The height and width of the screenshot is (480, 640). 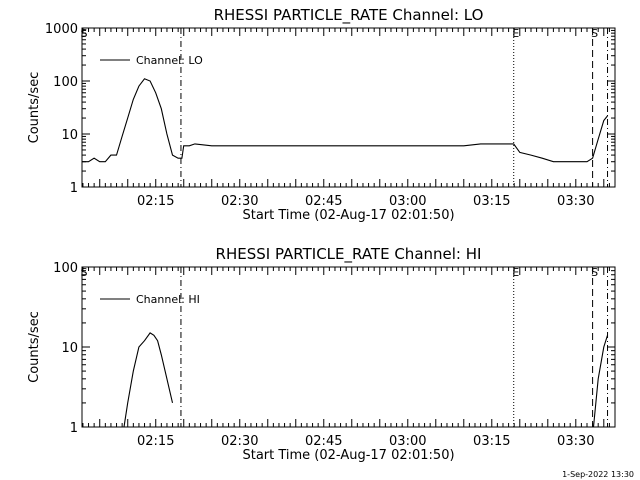 What do you see at coordinates (345, 120) in the screenshot?
I see `series-line` at bounding box center [345, 120].